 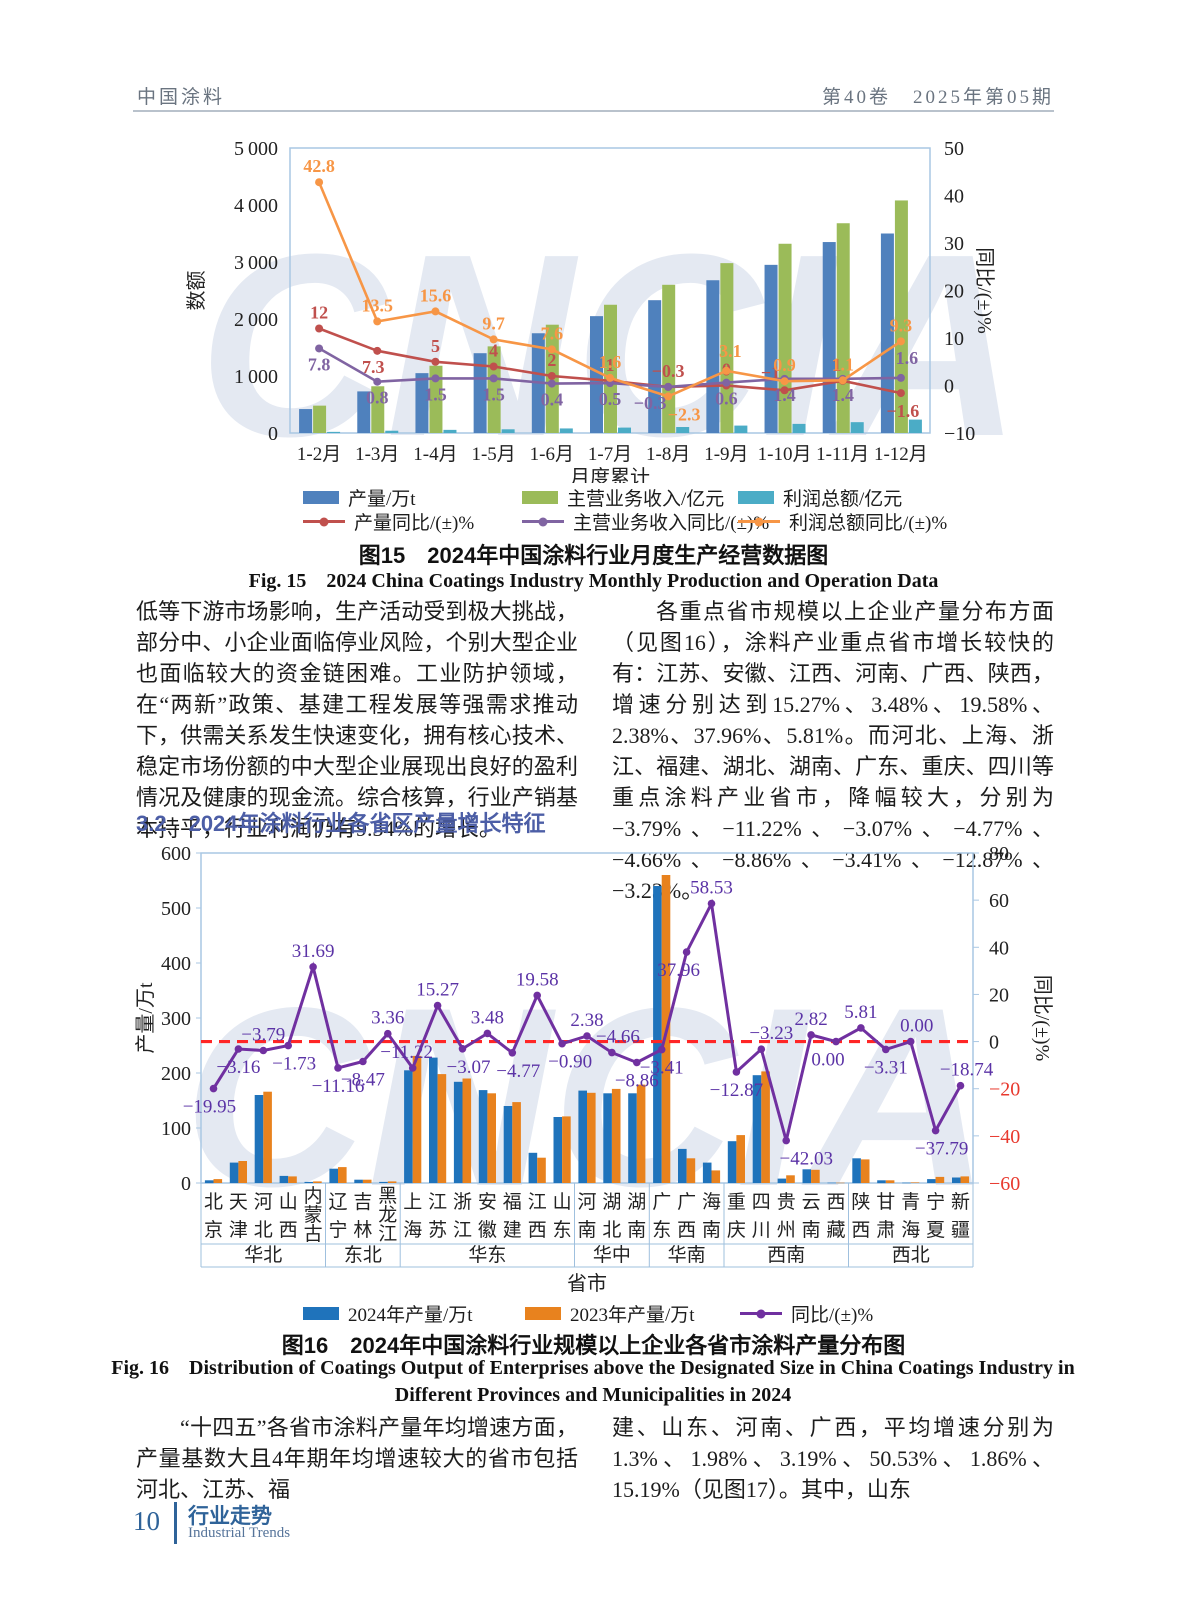 What do you see at coordinates (610, 474) in the screenshot?
I see `x-axis-title: 月度累计` at bounding box center [610, 474].